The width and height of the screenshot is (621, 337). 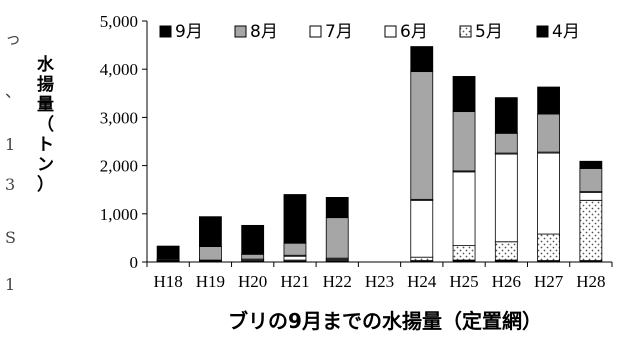 What do you see at coordinates (369, 32) in the screenshot?
I see `legend: 9月 8月 7月 6月 5月 4月` at bounding box center [369, 32].